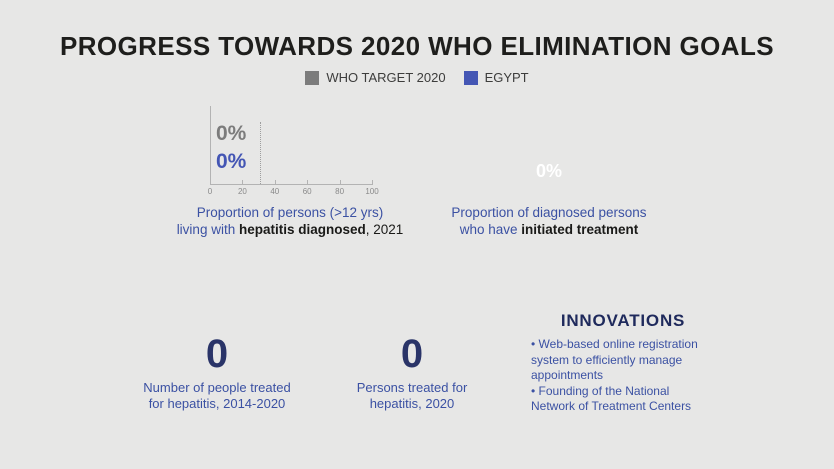 The width and height of the screenshot is (834, 469). Describe the element at coordinates (210, 191) in the screenshot. I see `axis-tick-label: 0` at that location.